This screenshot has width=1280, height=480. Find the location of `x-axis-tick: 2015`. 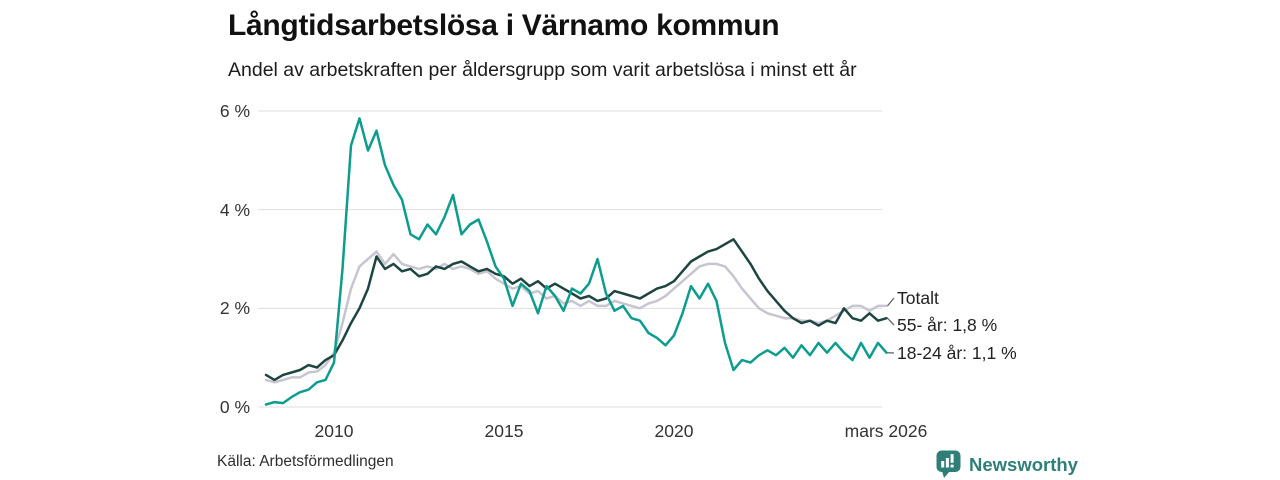

x-axis-tick: 2015 is located at coordinates (504, 431).